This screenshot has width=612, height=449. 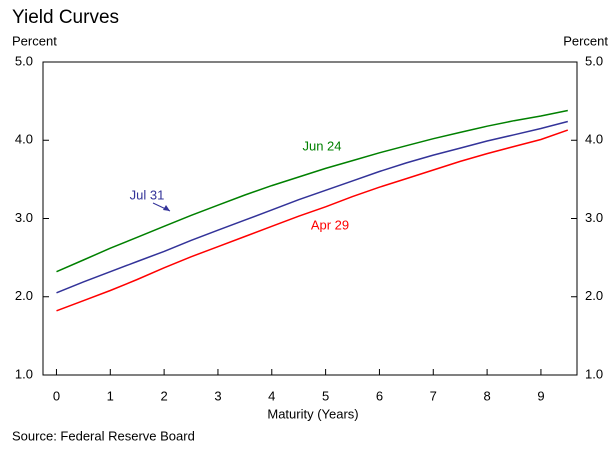 What do you see at coordinates (321, 145) in the screenshot?
I see `series-label: Jun 24` at bounding box center [321, 145].